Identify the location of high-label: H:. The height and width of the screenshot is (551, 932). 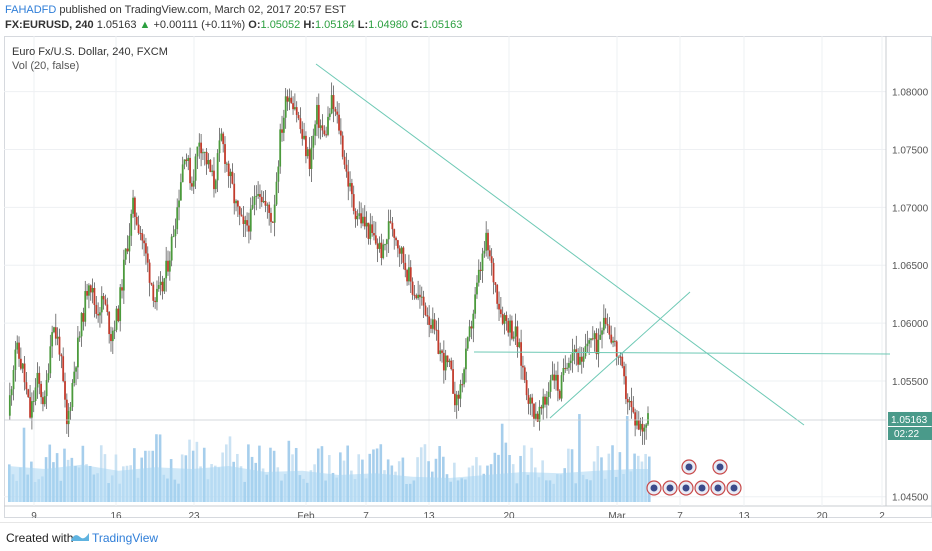
(309, 25).